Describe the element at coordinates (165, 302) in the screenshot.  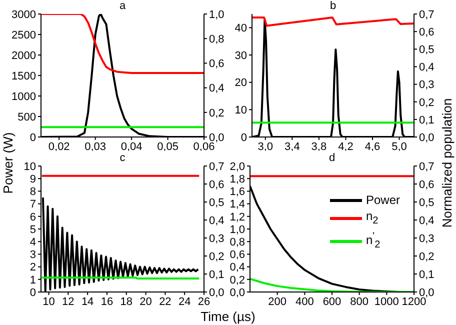
I see `x-tick-label: 22` at that location.